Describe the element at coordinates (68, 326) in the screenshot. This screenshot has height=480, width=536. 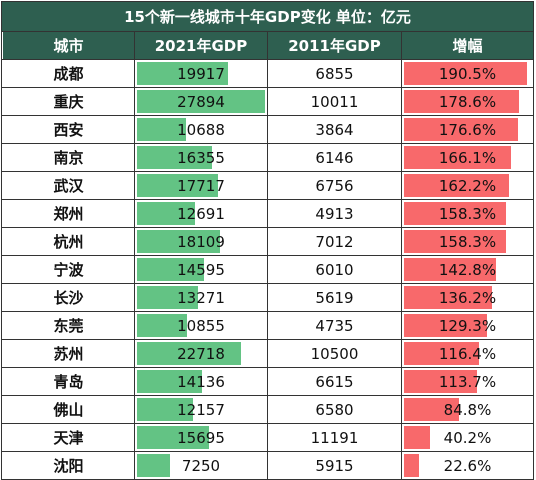
I see `city-cell: 东莞` at that location.